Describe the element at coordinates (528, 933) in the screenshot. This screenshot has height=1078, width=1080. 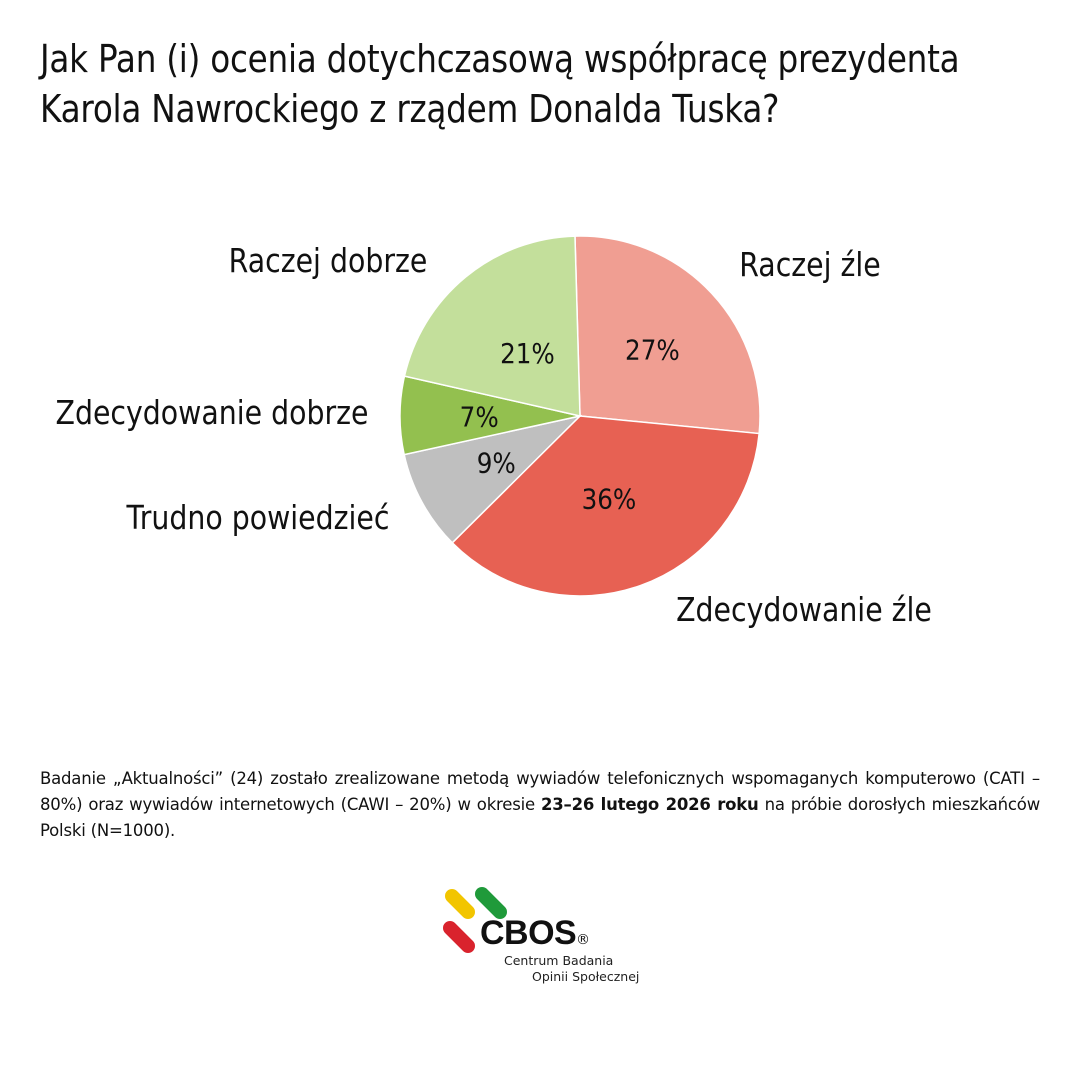
I see `logo-brand: CBOS` at that location.